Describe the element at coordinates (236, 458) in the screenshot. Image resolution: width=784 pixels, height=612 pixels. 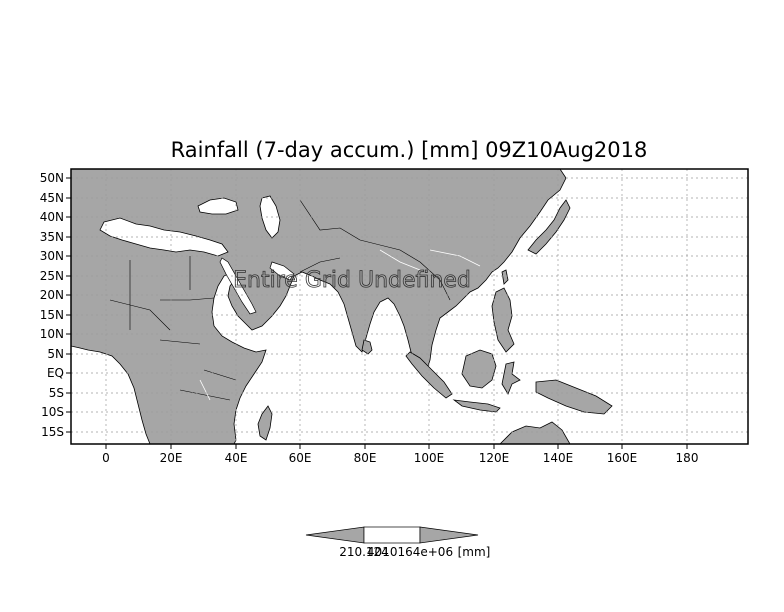
I see `longitude-tick-label: 40E` at that location.